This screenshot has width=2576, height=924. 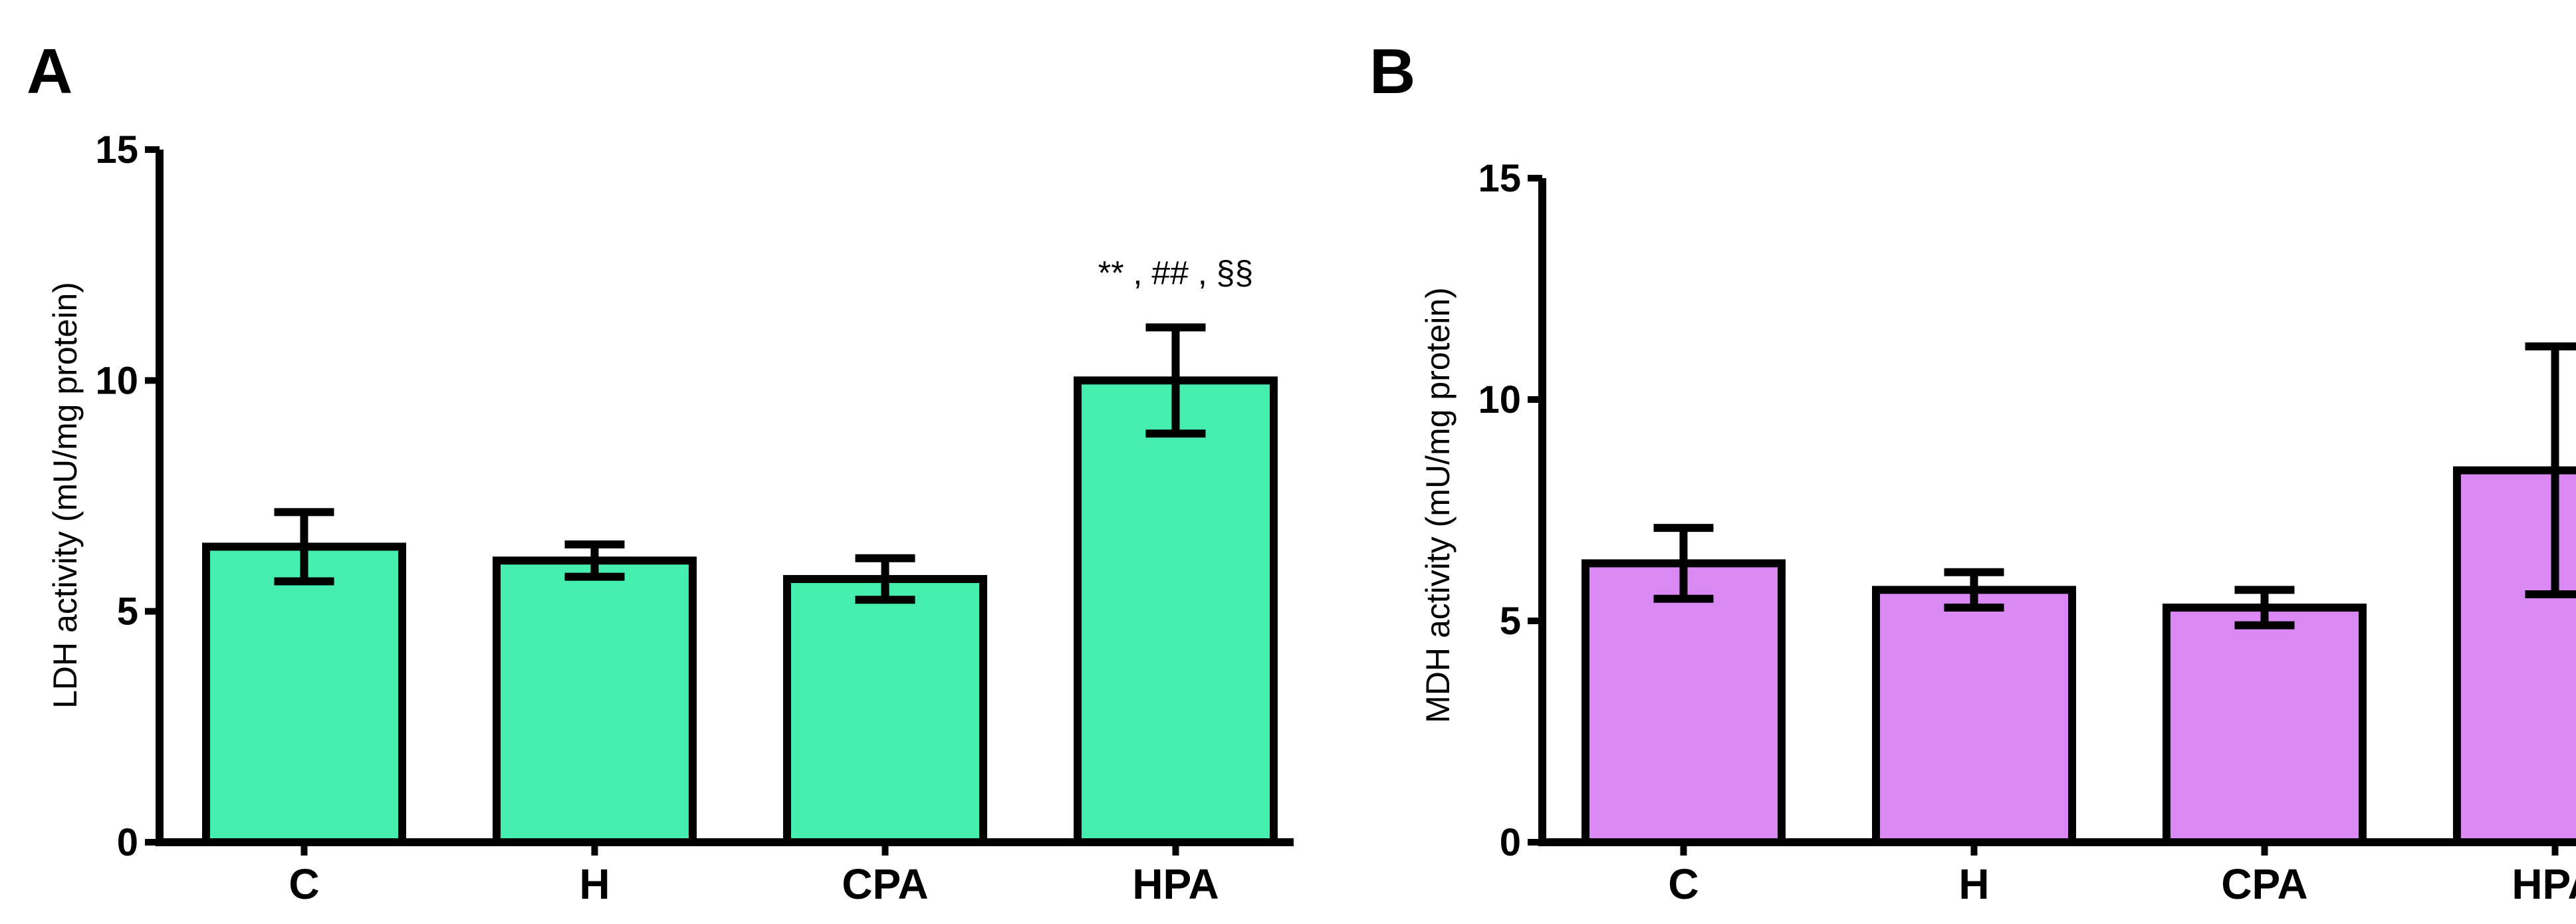 What do you see at coordinates (594, 560) in the screenshot?
I see `panel-a-error-bar-h` at bounding box center [594, 560].